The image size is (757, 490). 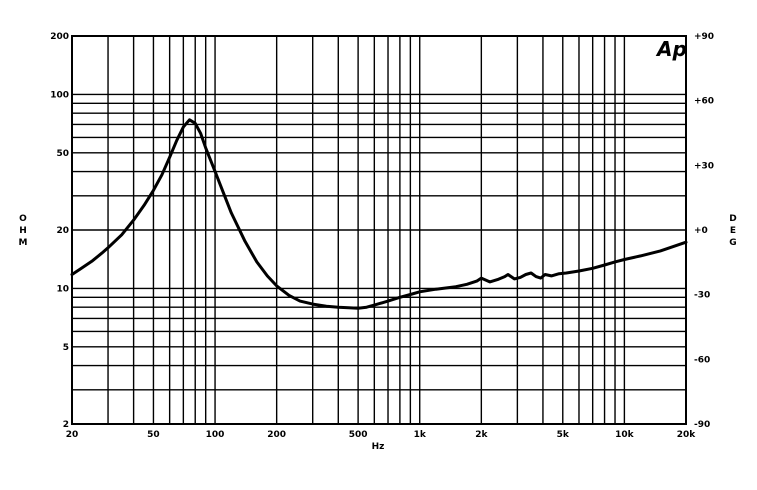 What do you see at coordinates (66, 348) in the screenshot?
I see `y-tick-label: 5` at bounding box center [66, 348].